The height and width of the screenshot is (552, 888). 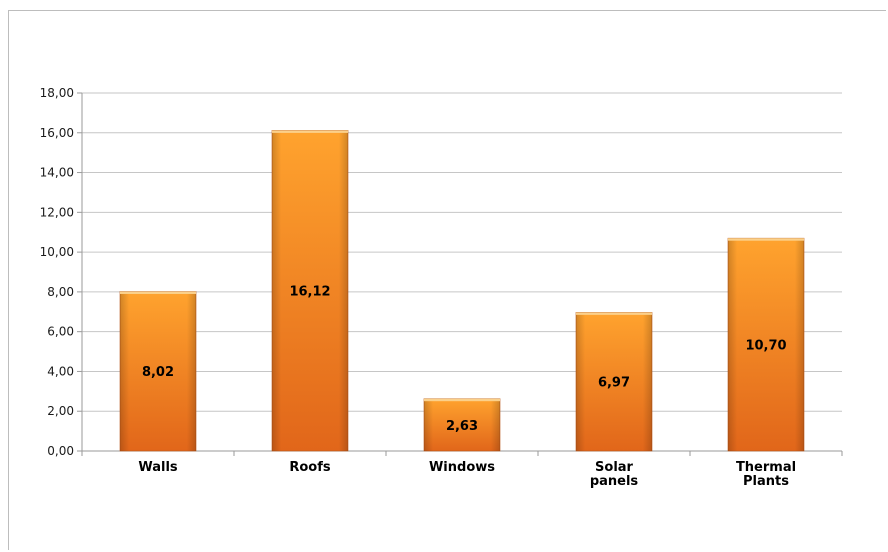 I want to click on y-tick-label: 8,00, so click(x=60, y=292).